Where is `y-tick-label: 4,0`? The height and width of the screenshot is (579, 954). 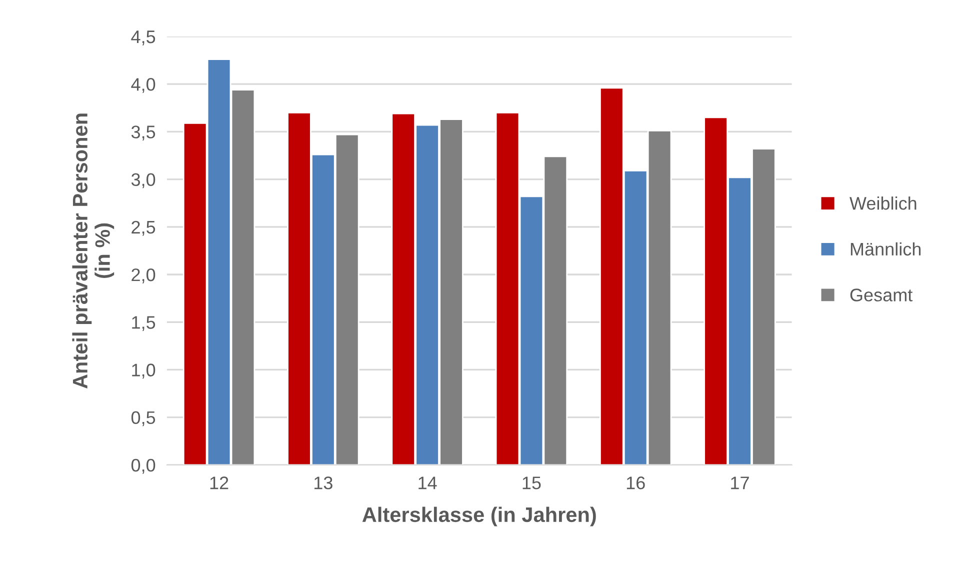 y-tick-label: 4,0 is located at coordinates (143, 85).